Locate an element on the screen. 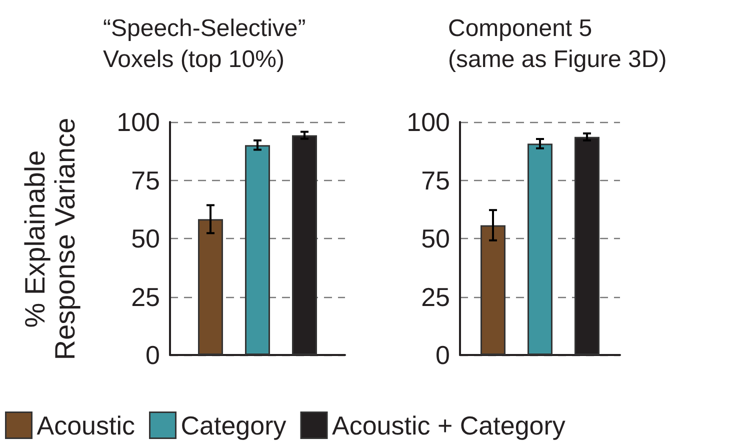 This screenshot has height=446, width=741. legend-label: Acoustic is located at coordinates (86, 425).